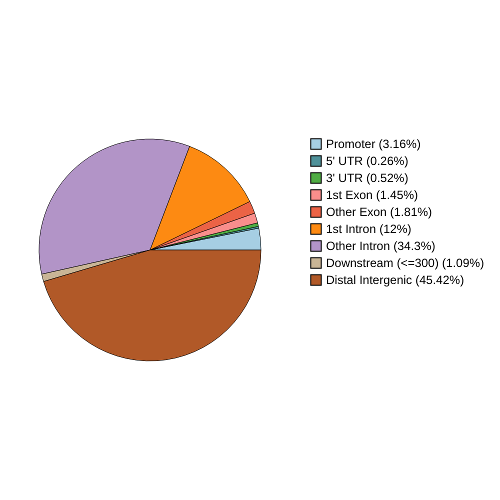  Describe the element at coordinates (367, 178) in the screenshot. I see `legend-label: 3' UTR (0.52%)` at that location.